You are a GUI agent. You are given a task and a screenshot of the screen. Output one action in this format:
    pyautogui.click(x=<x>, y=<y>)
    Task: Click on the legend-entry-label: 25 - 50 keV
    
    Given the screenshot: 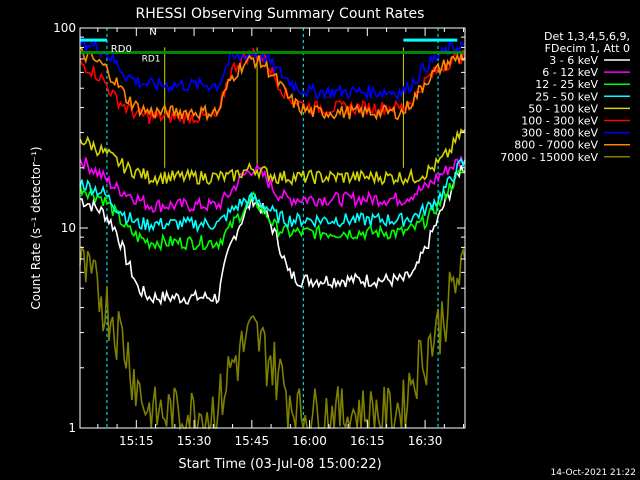 What is the action you would take?
    pyautogui.click(x=566, y=96)
    